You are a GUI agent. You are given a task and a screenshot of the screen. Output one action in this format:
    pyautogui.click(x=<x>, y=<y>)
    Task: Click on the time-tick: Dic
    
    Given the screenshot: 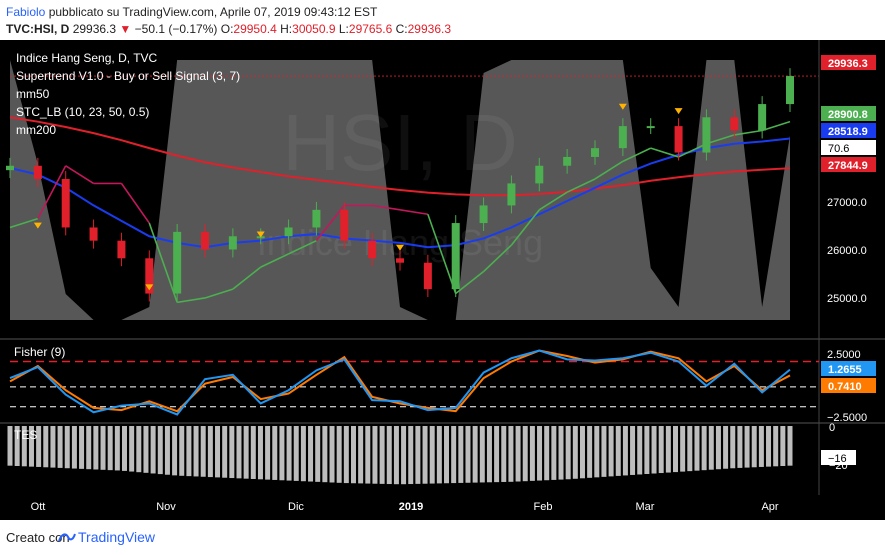 What is the action you would take?
    pyautogui.click(x=296, y=507)
    